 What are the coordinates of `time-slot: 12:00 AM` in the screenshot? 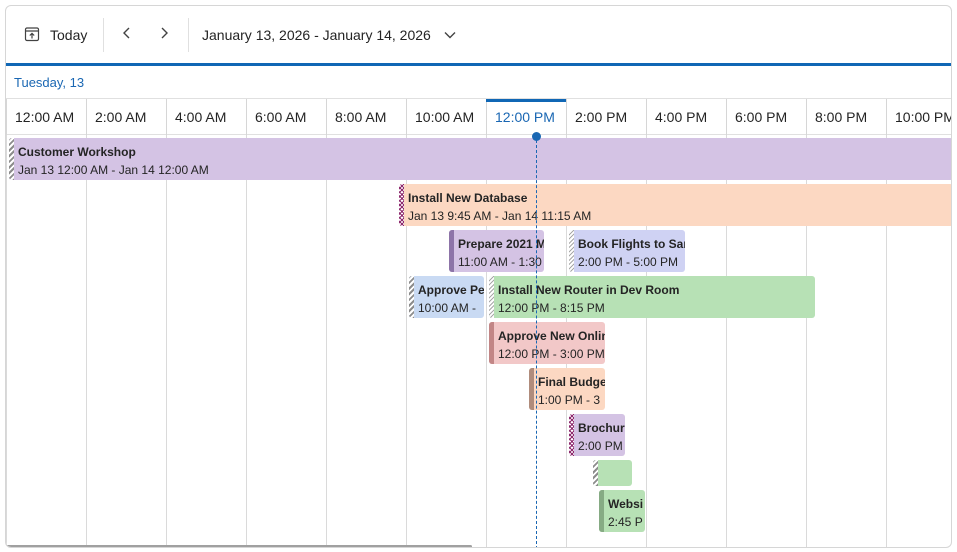 It's located at (46, 117).